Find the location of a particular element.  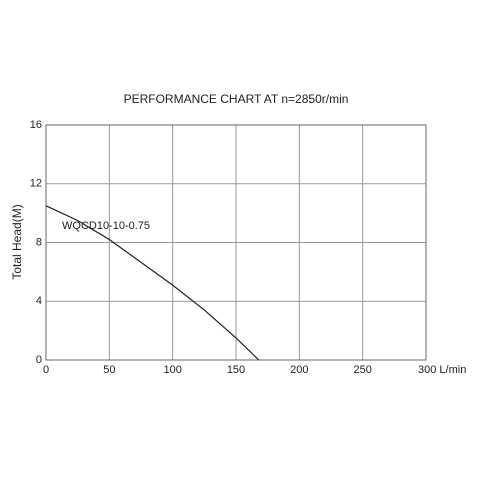

line is located at coordinates (152, 283).